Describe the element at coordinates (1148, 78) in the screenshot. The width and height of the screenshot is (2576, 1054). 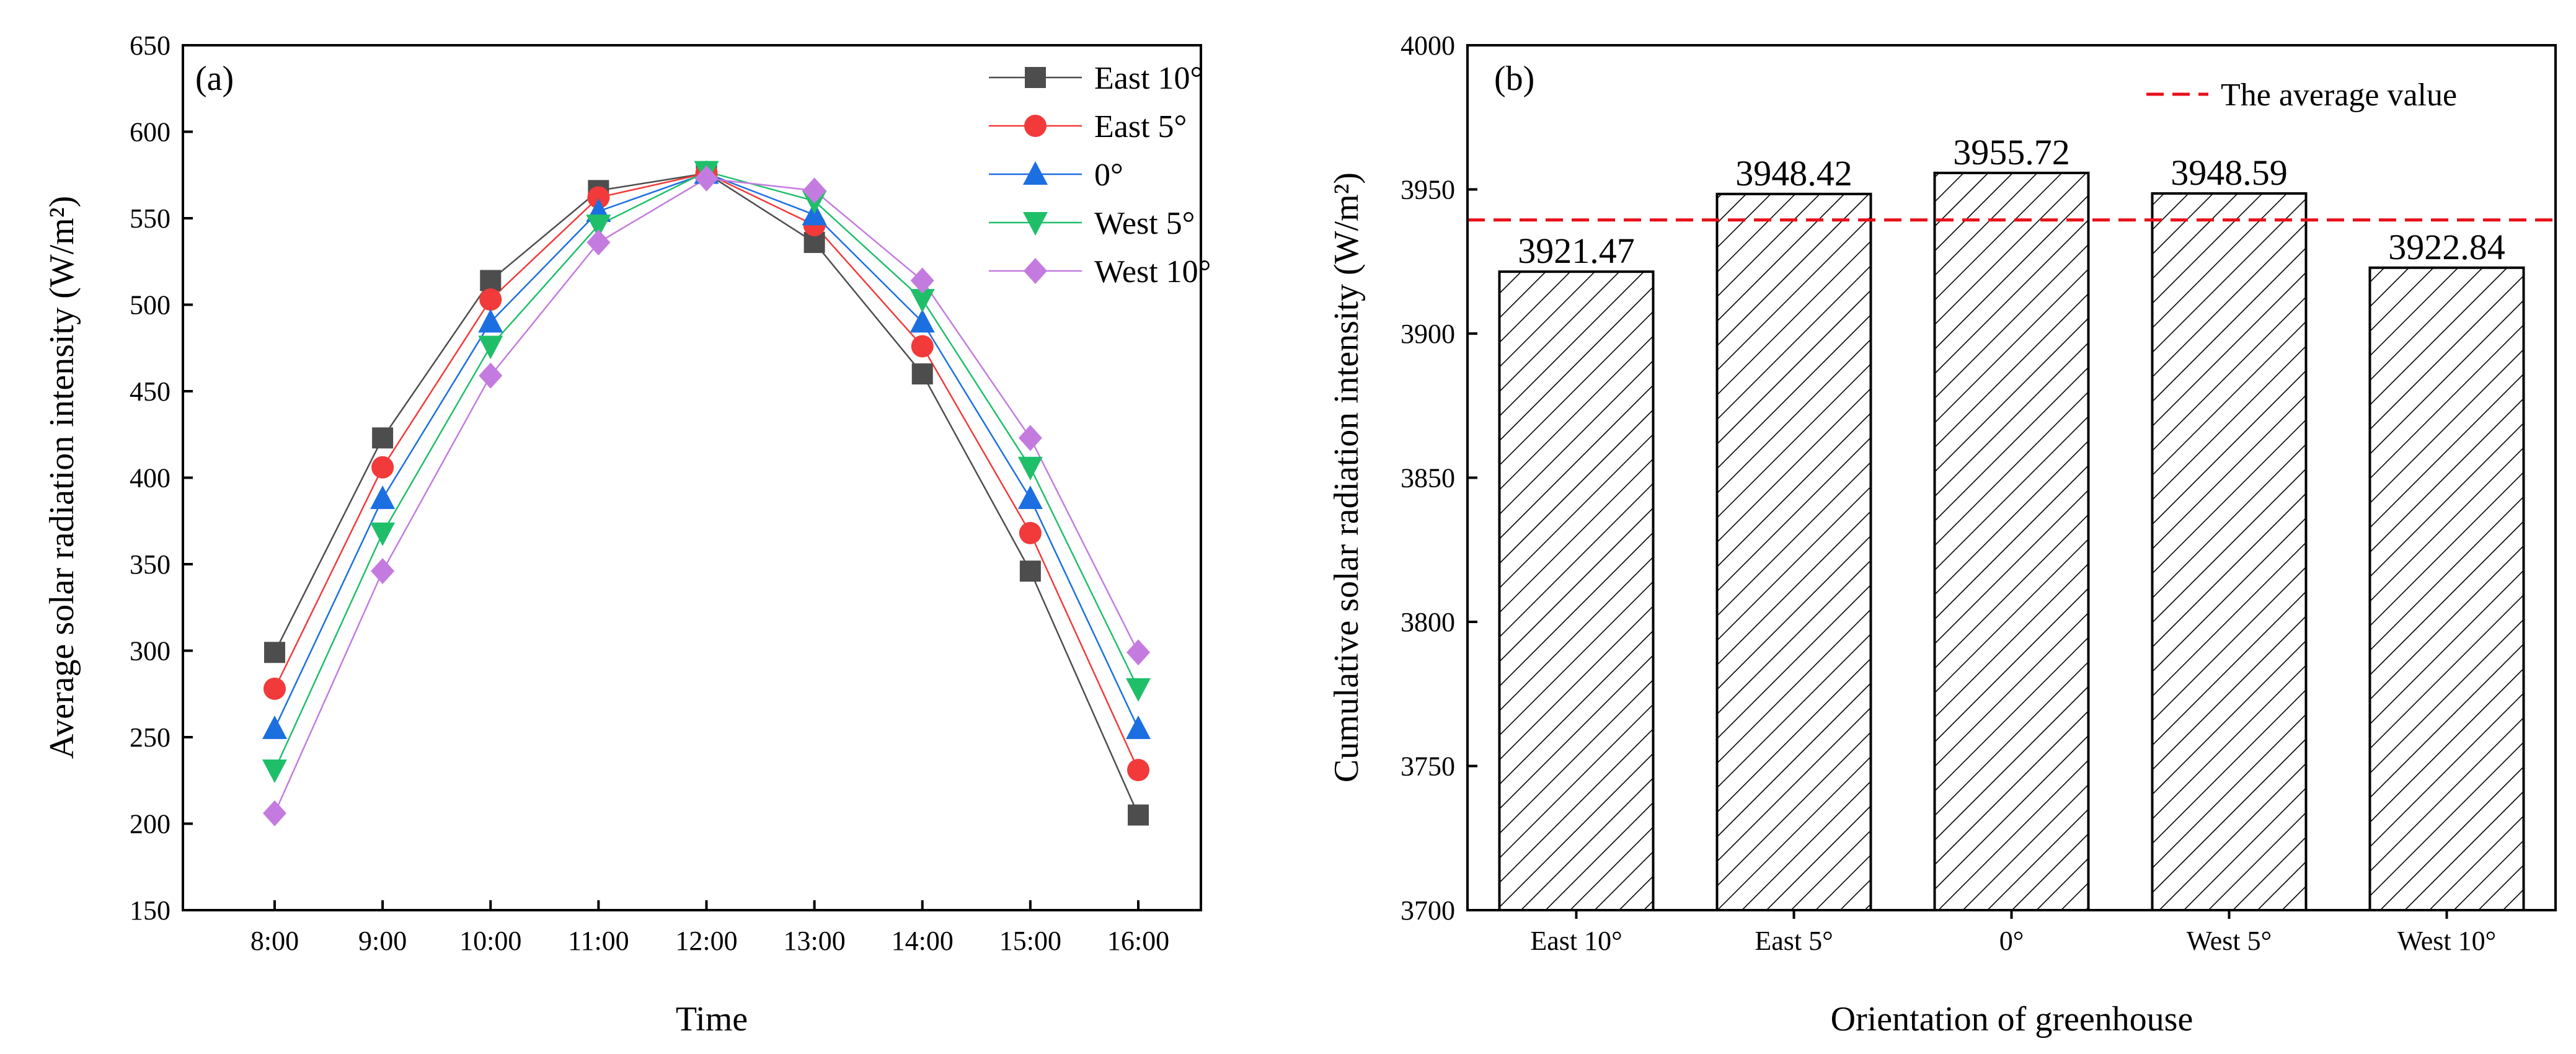
I see `legend-label: East 10°` at that location.